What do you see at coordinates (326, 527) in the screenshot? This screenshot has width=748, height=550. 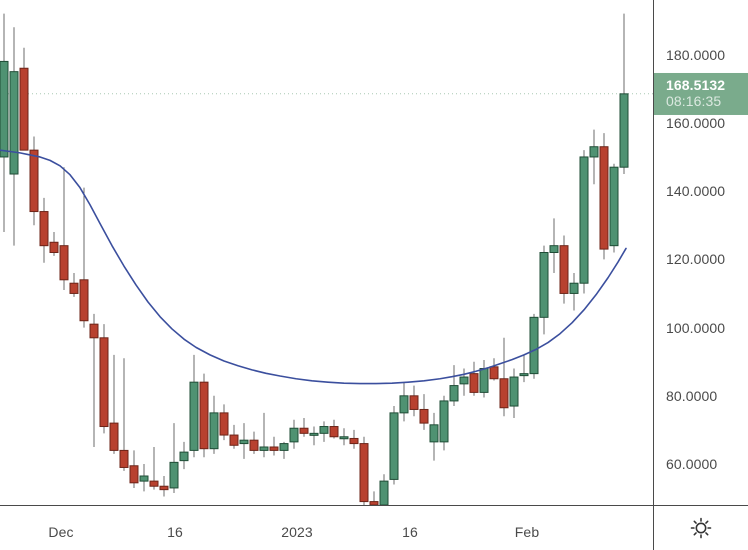 I see `time-axis: Dec 16 2023 16 Feb` at bounding box center [326, 527].